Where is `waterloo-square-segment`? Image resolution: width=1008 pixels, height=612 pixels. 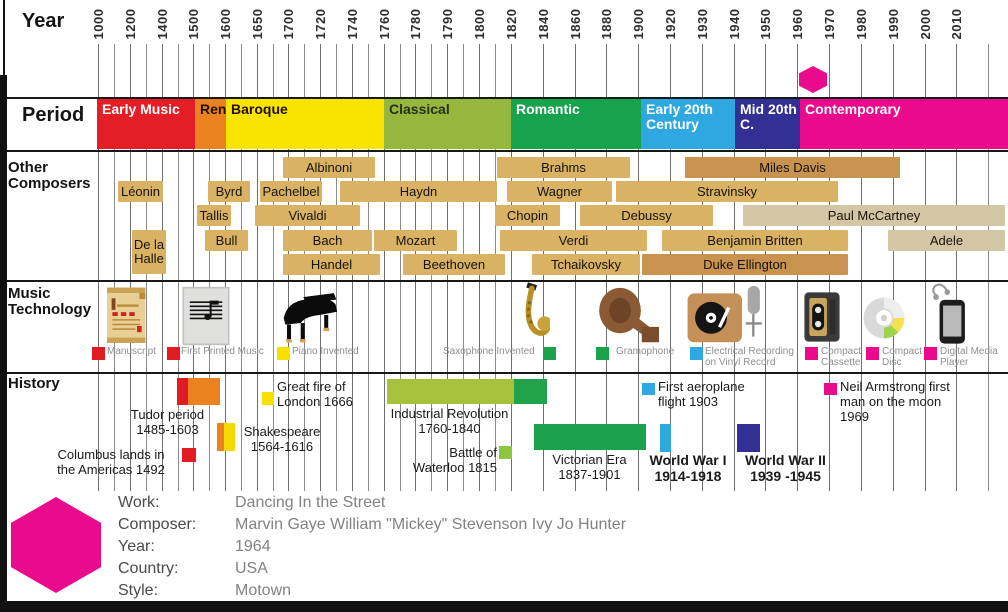
waterloo-square-segment is located at coordinates (505, 452).